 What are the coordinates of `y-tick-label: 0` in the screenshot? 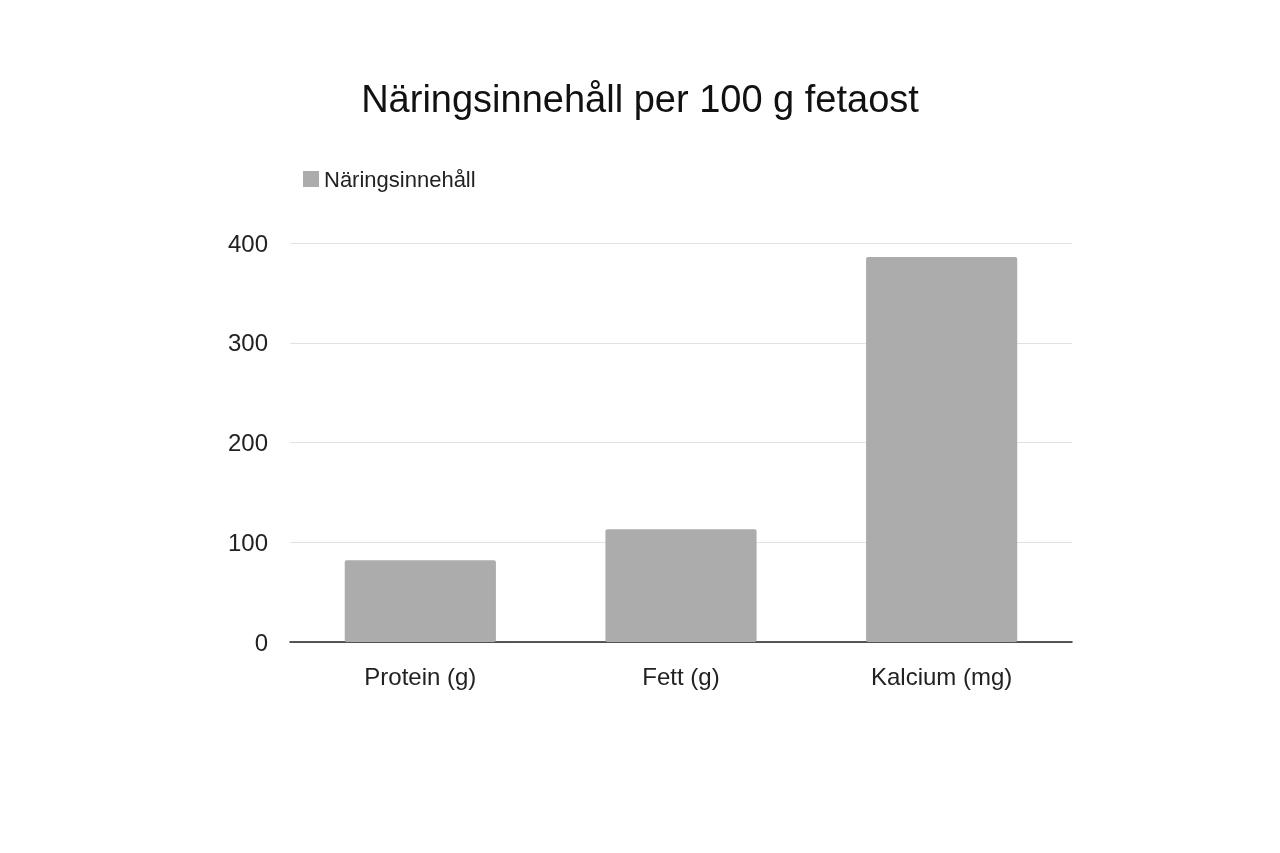 It's located at (261, 642).